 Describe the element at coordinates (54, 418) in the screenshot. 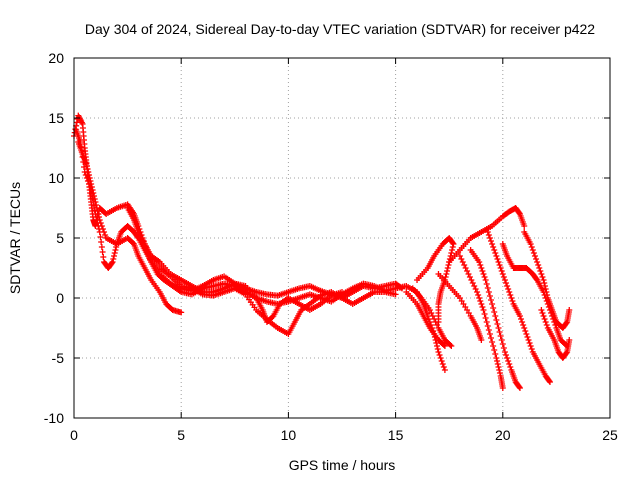

I see `y-tick-label: -10` at that location.